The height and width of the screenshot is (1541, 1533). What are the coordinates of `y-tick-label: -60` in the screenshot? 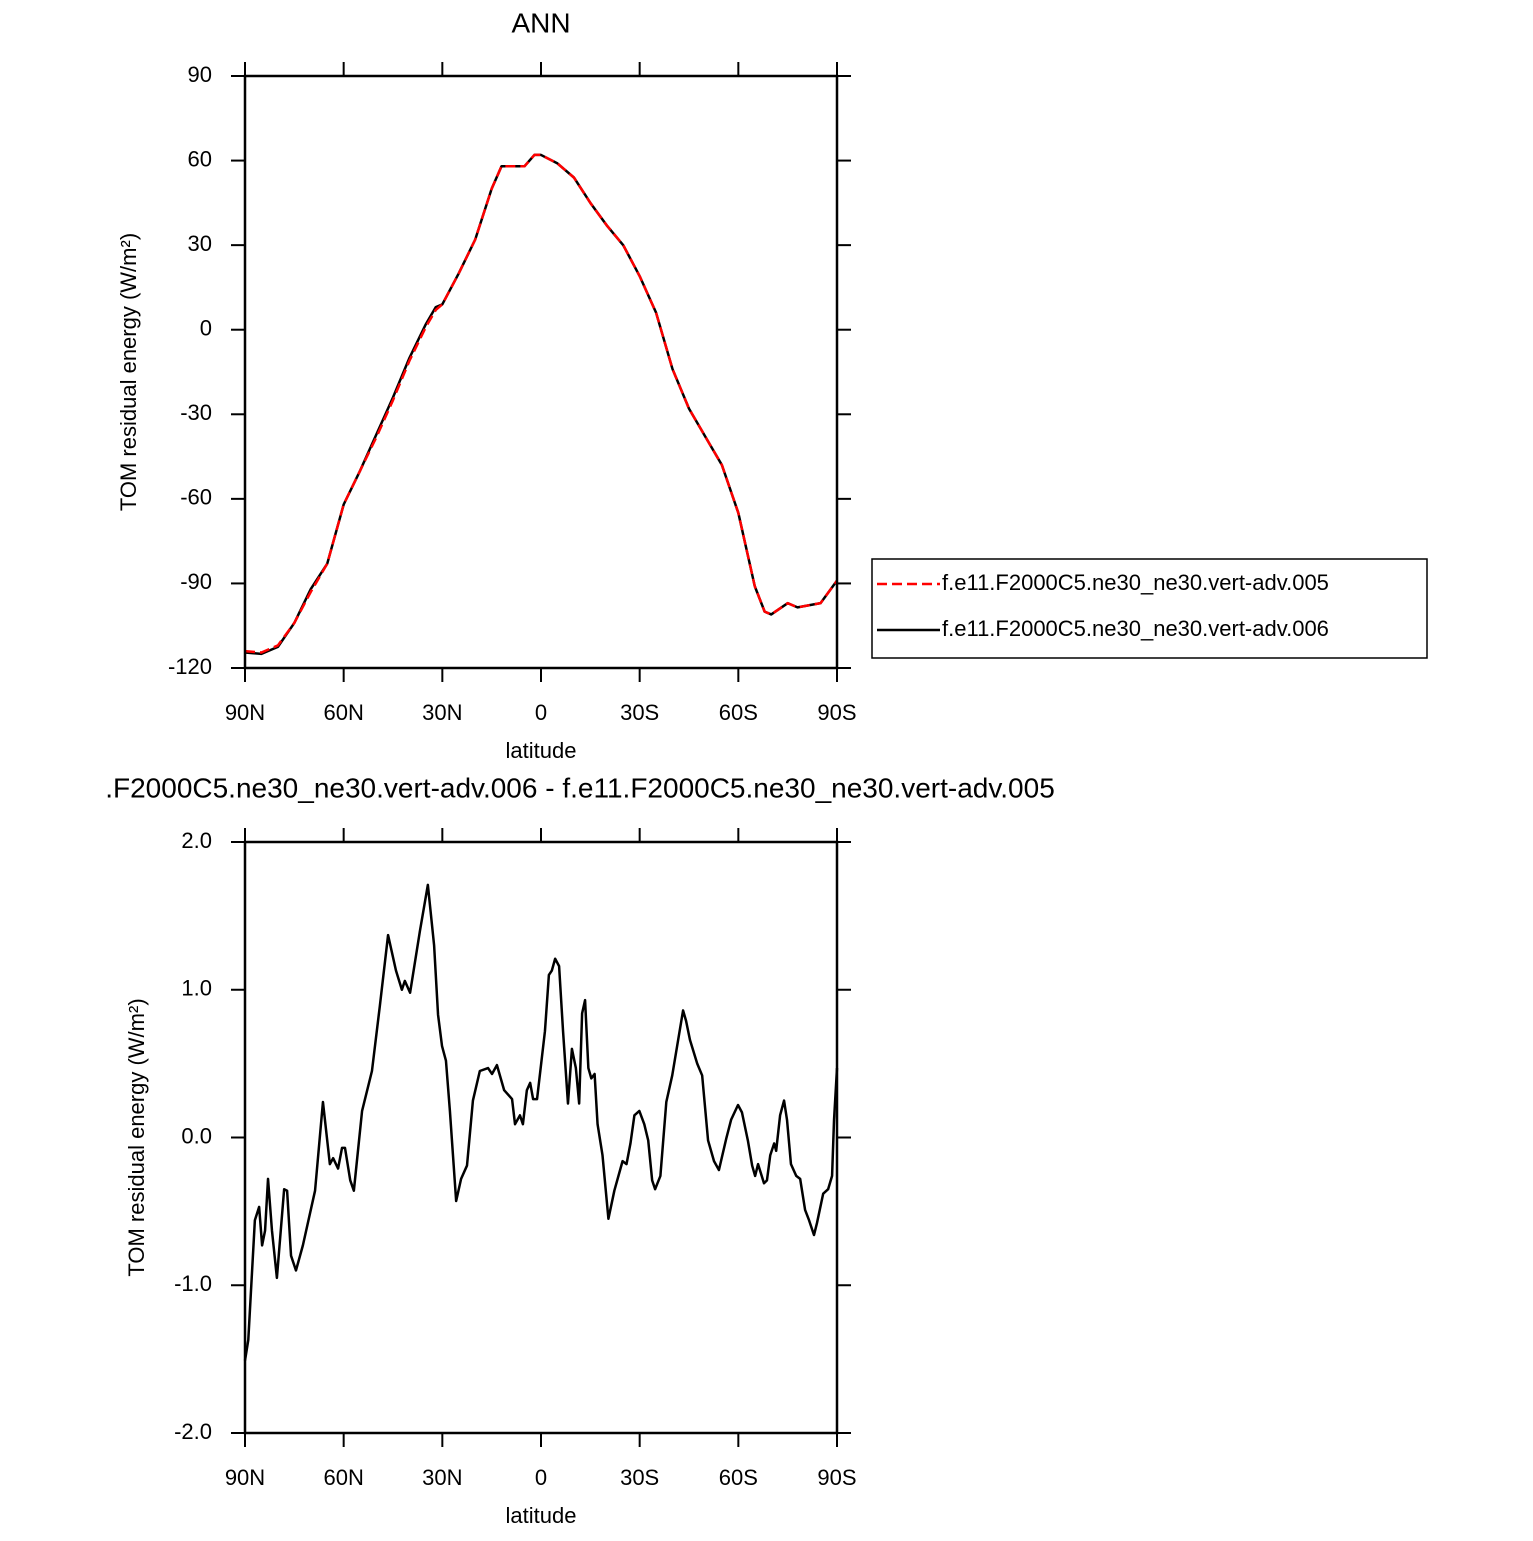 It's located at (196, 497).